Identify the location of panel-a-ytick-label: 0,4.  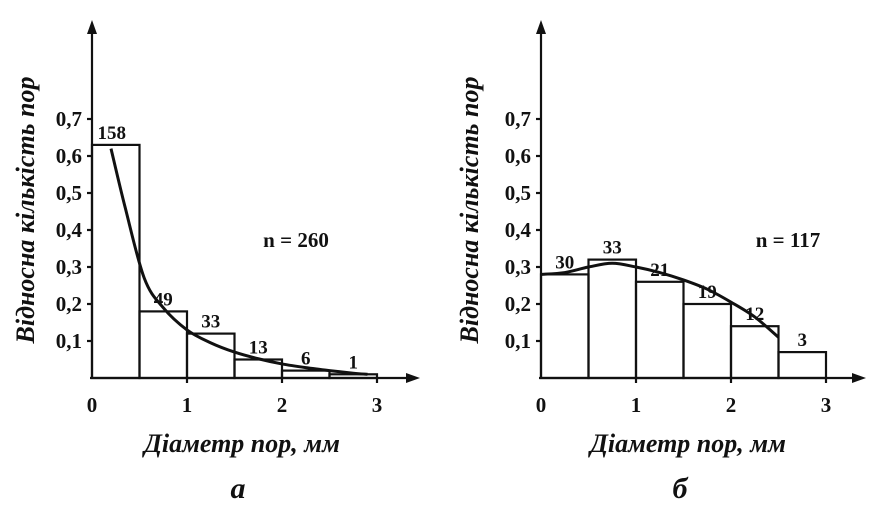
(69, 230).